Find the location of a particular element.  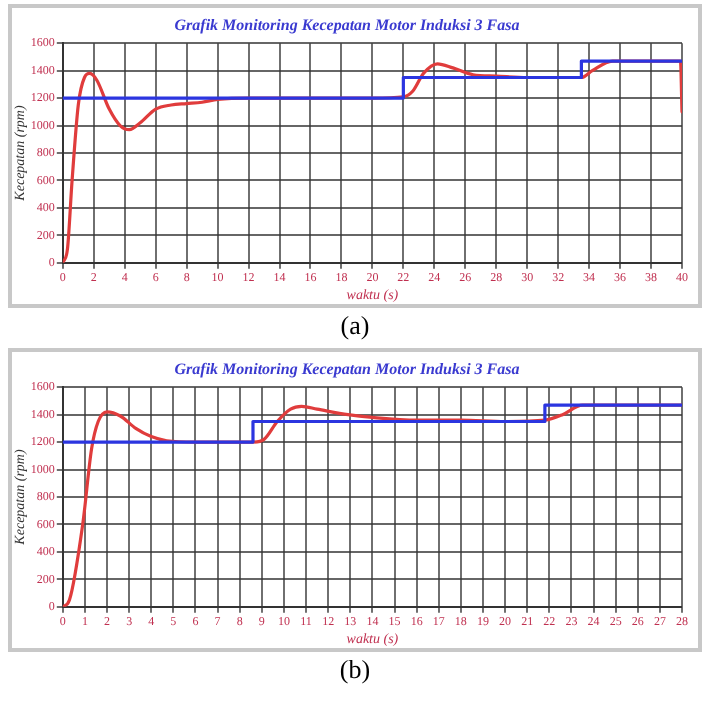

text: (b) is located at coordinates (355, 670).